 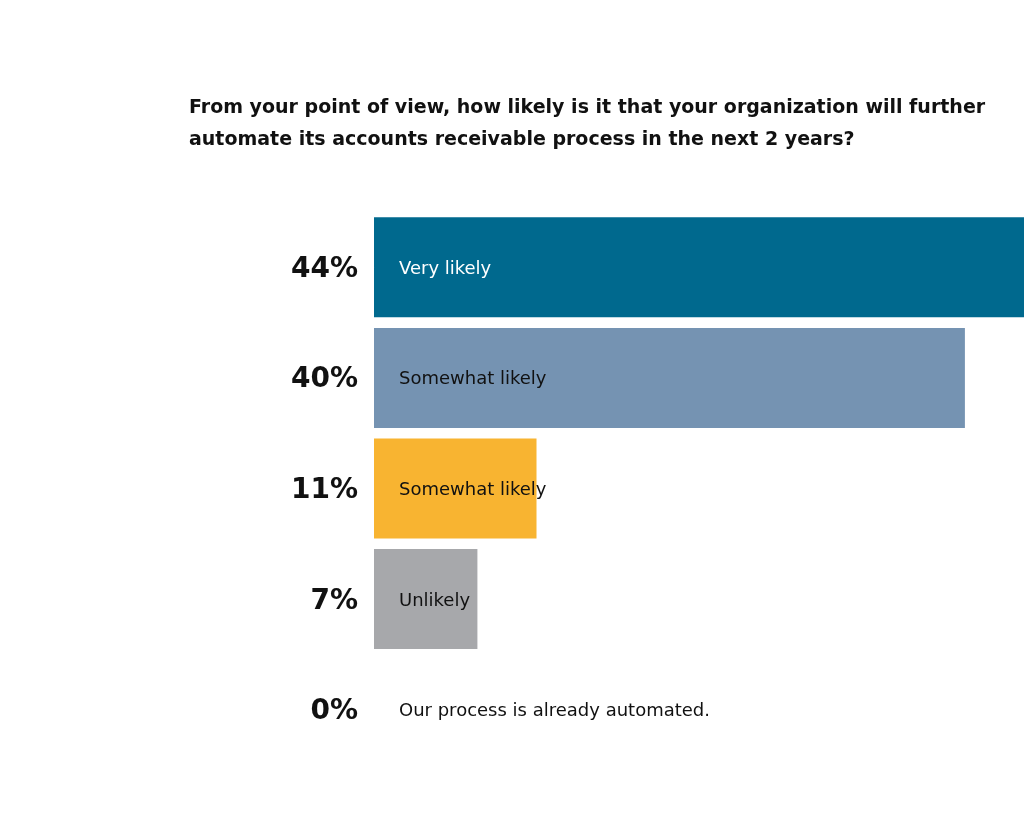 What do you see at coordinates (590, 122) in the screenshot?
I see `chart-title: From your point of view, how likely is it that your organization will further automate its accounts receivable process in the next 2 years?` at bounding box center [590, 122].